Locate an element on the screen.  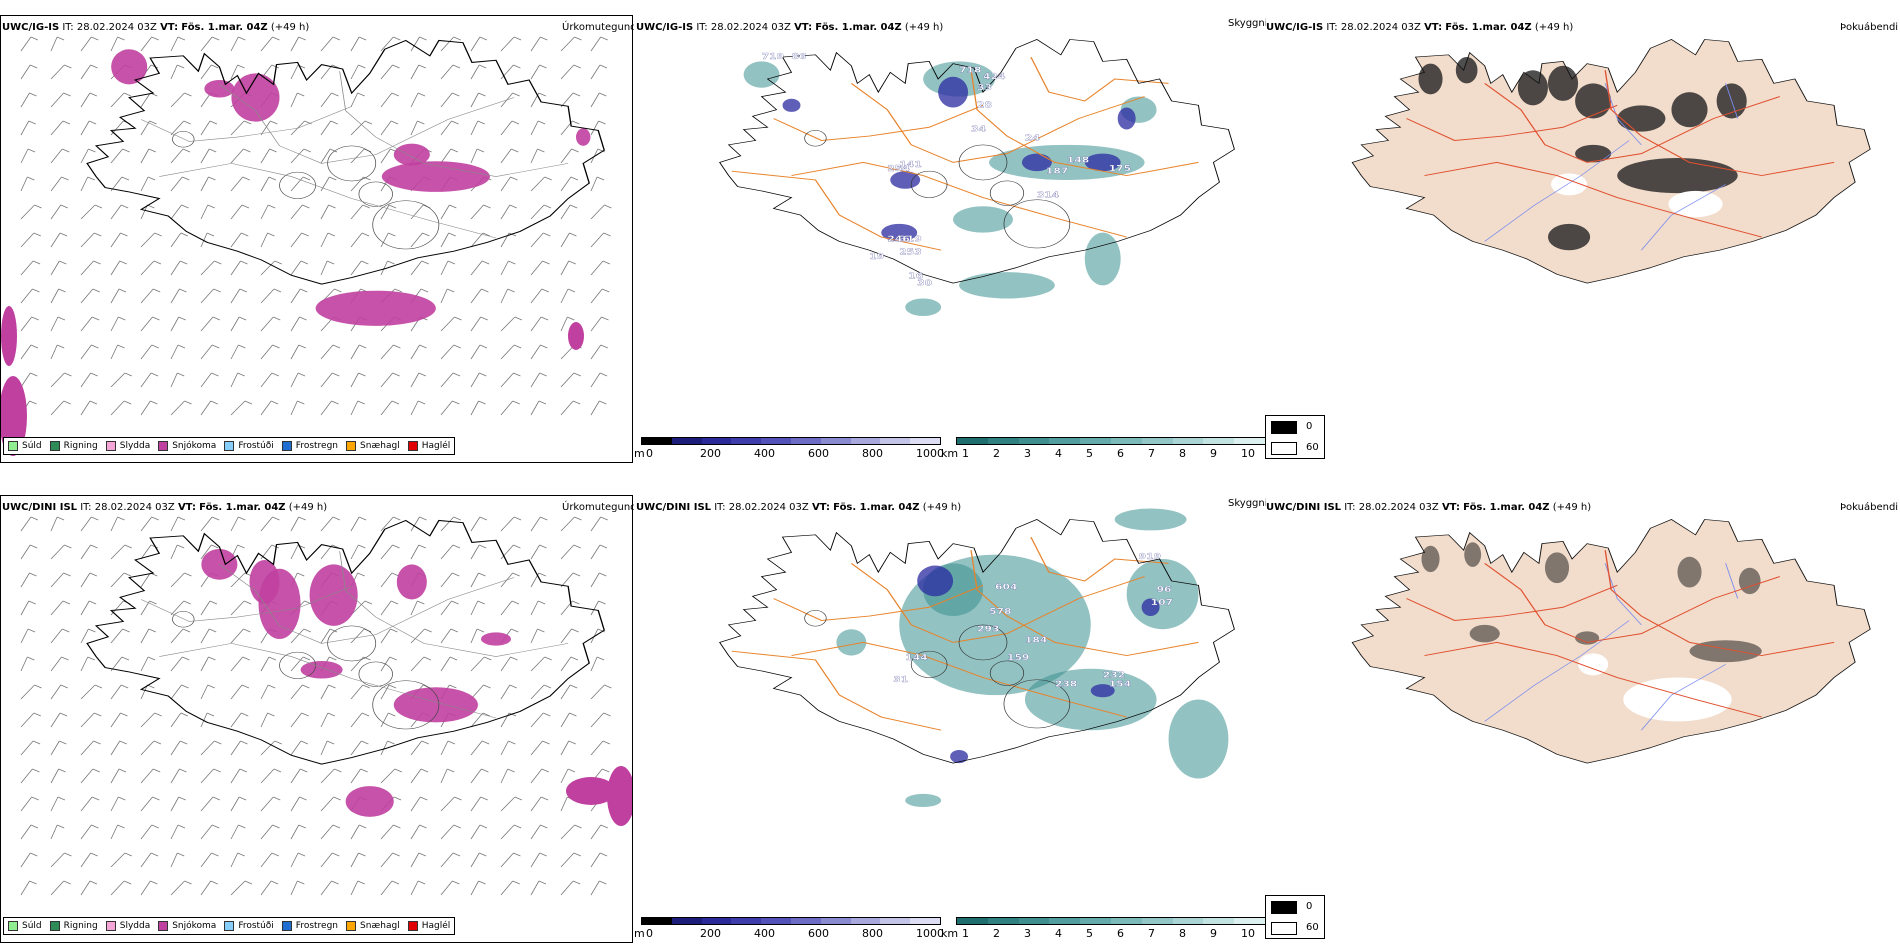
legend-entry: Frostúði is located at coordinates (249, 446).